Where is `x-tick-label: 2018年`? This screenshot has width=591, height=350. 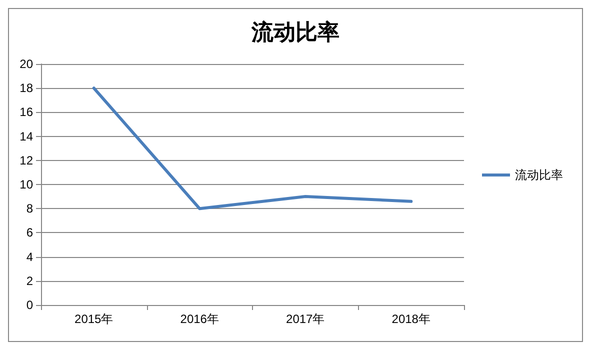
x-tick-label: 2018年 is located at coordinates (411, 319).